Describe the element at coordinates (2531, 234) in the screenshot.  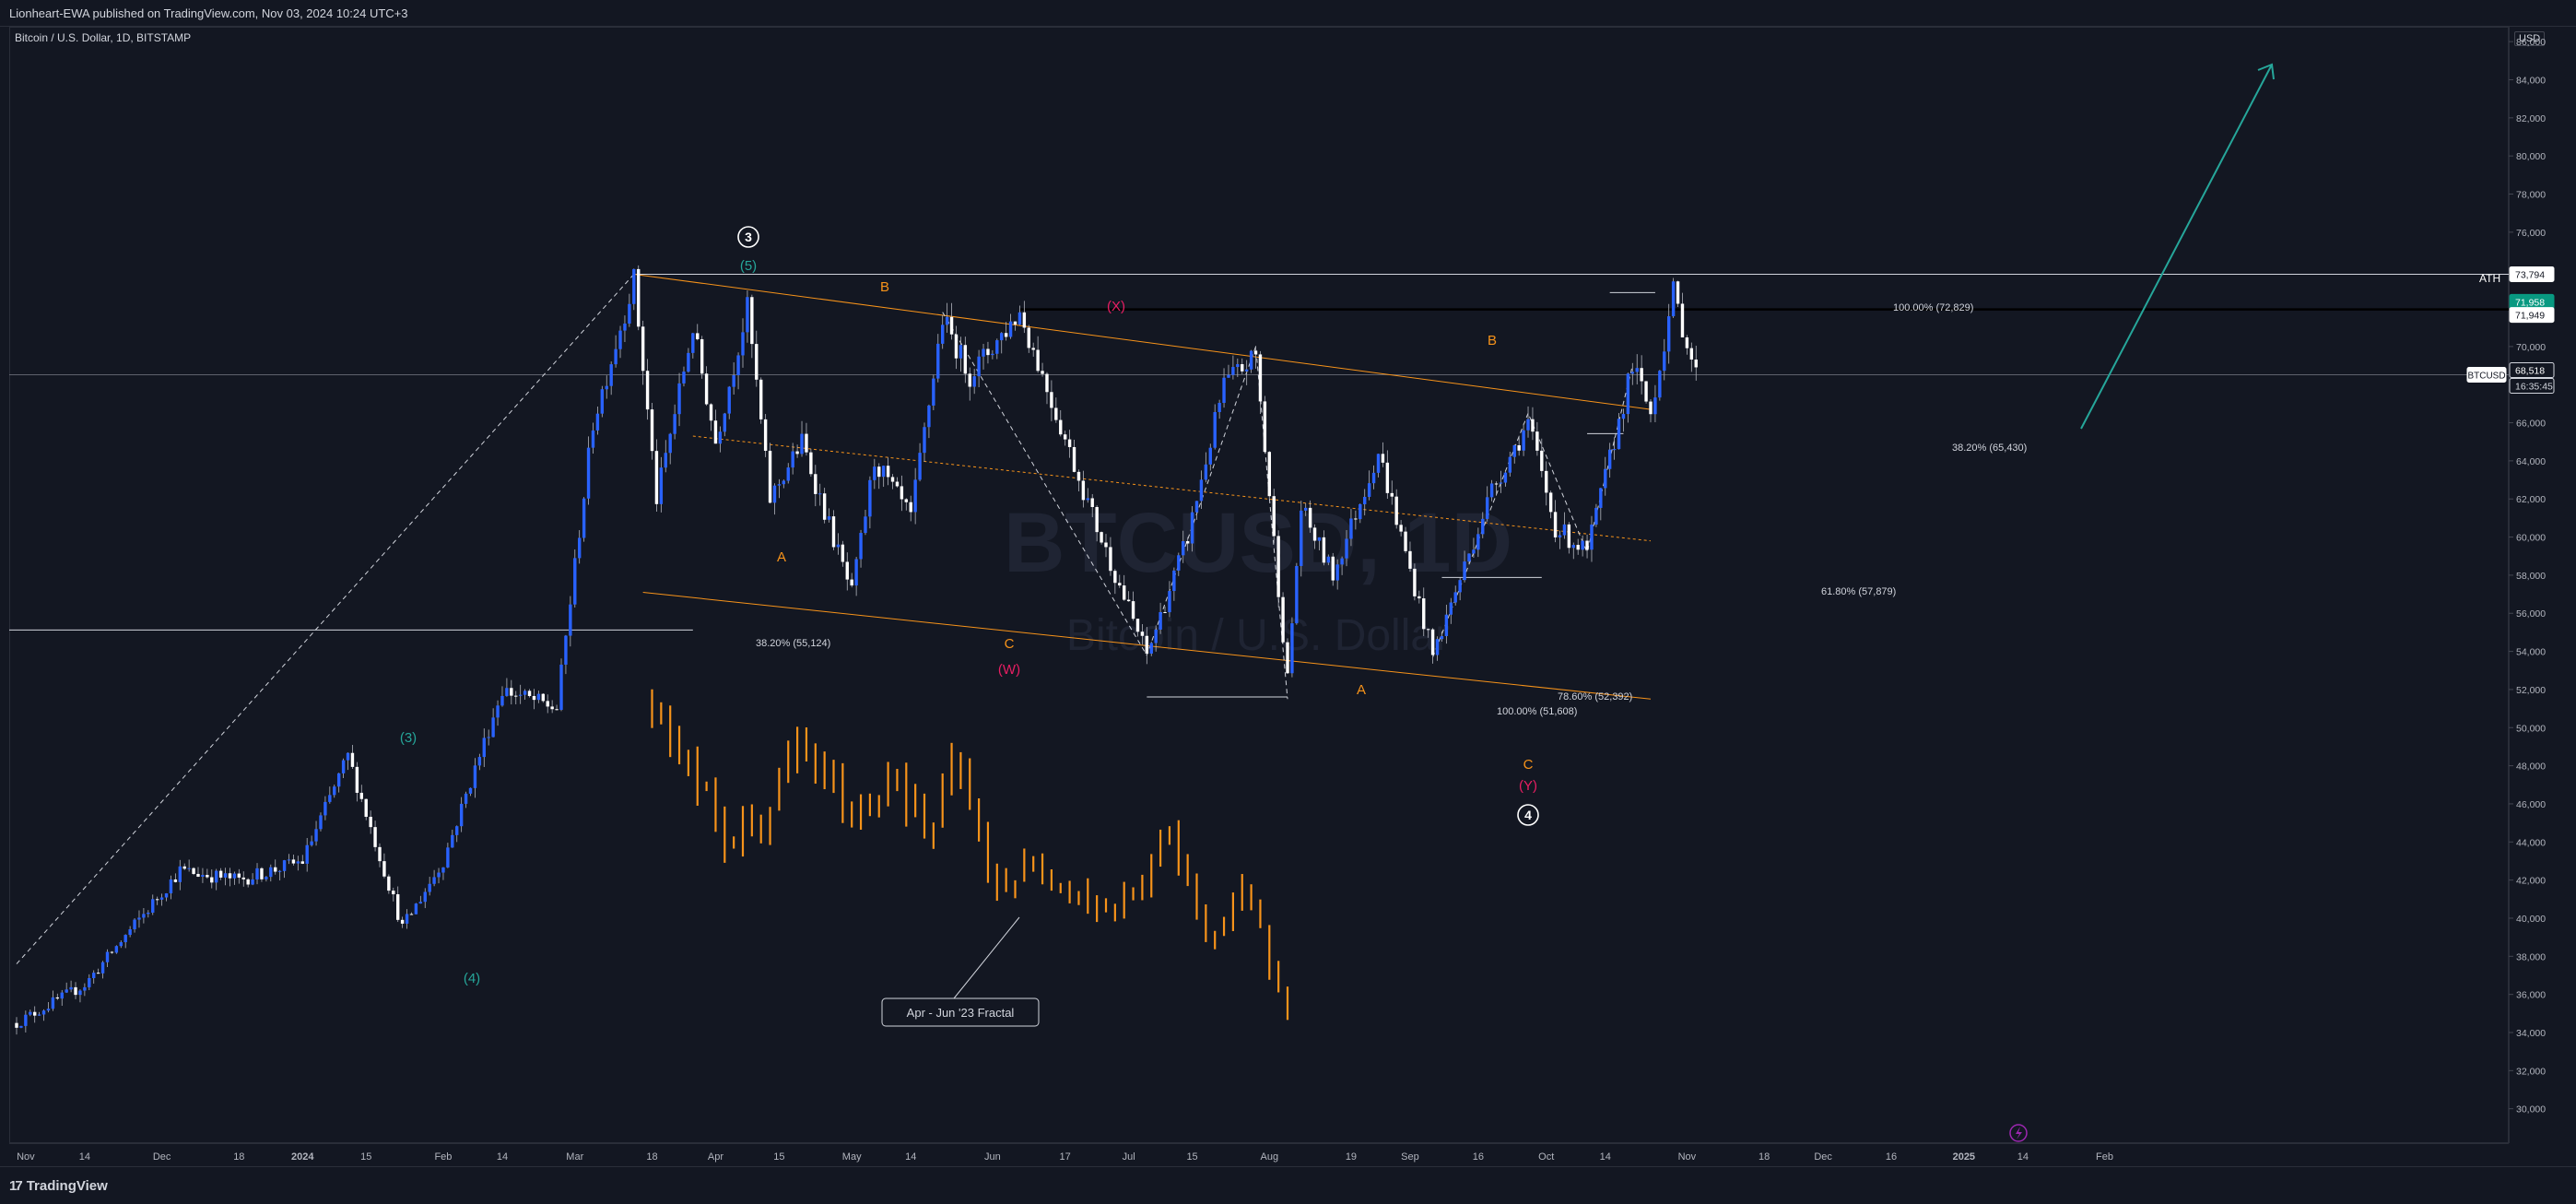
I see `y-tick-label: 76,000` at that location.